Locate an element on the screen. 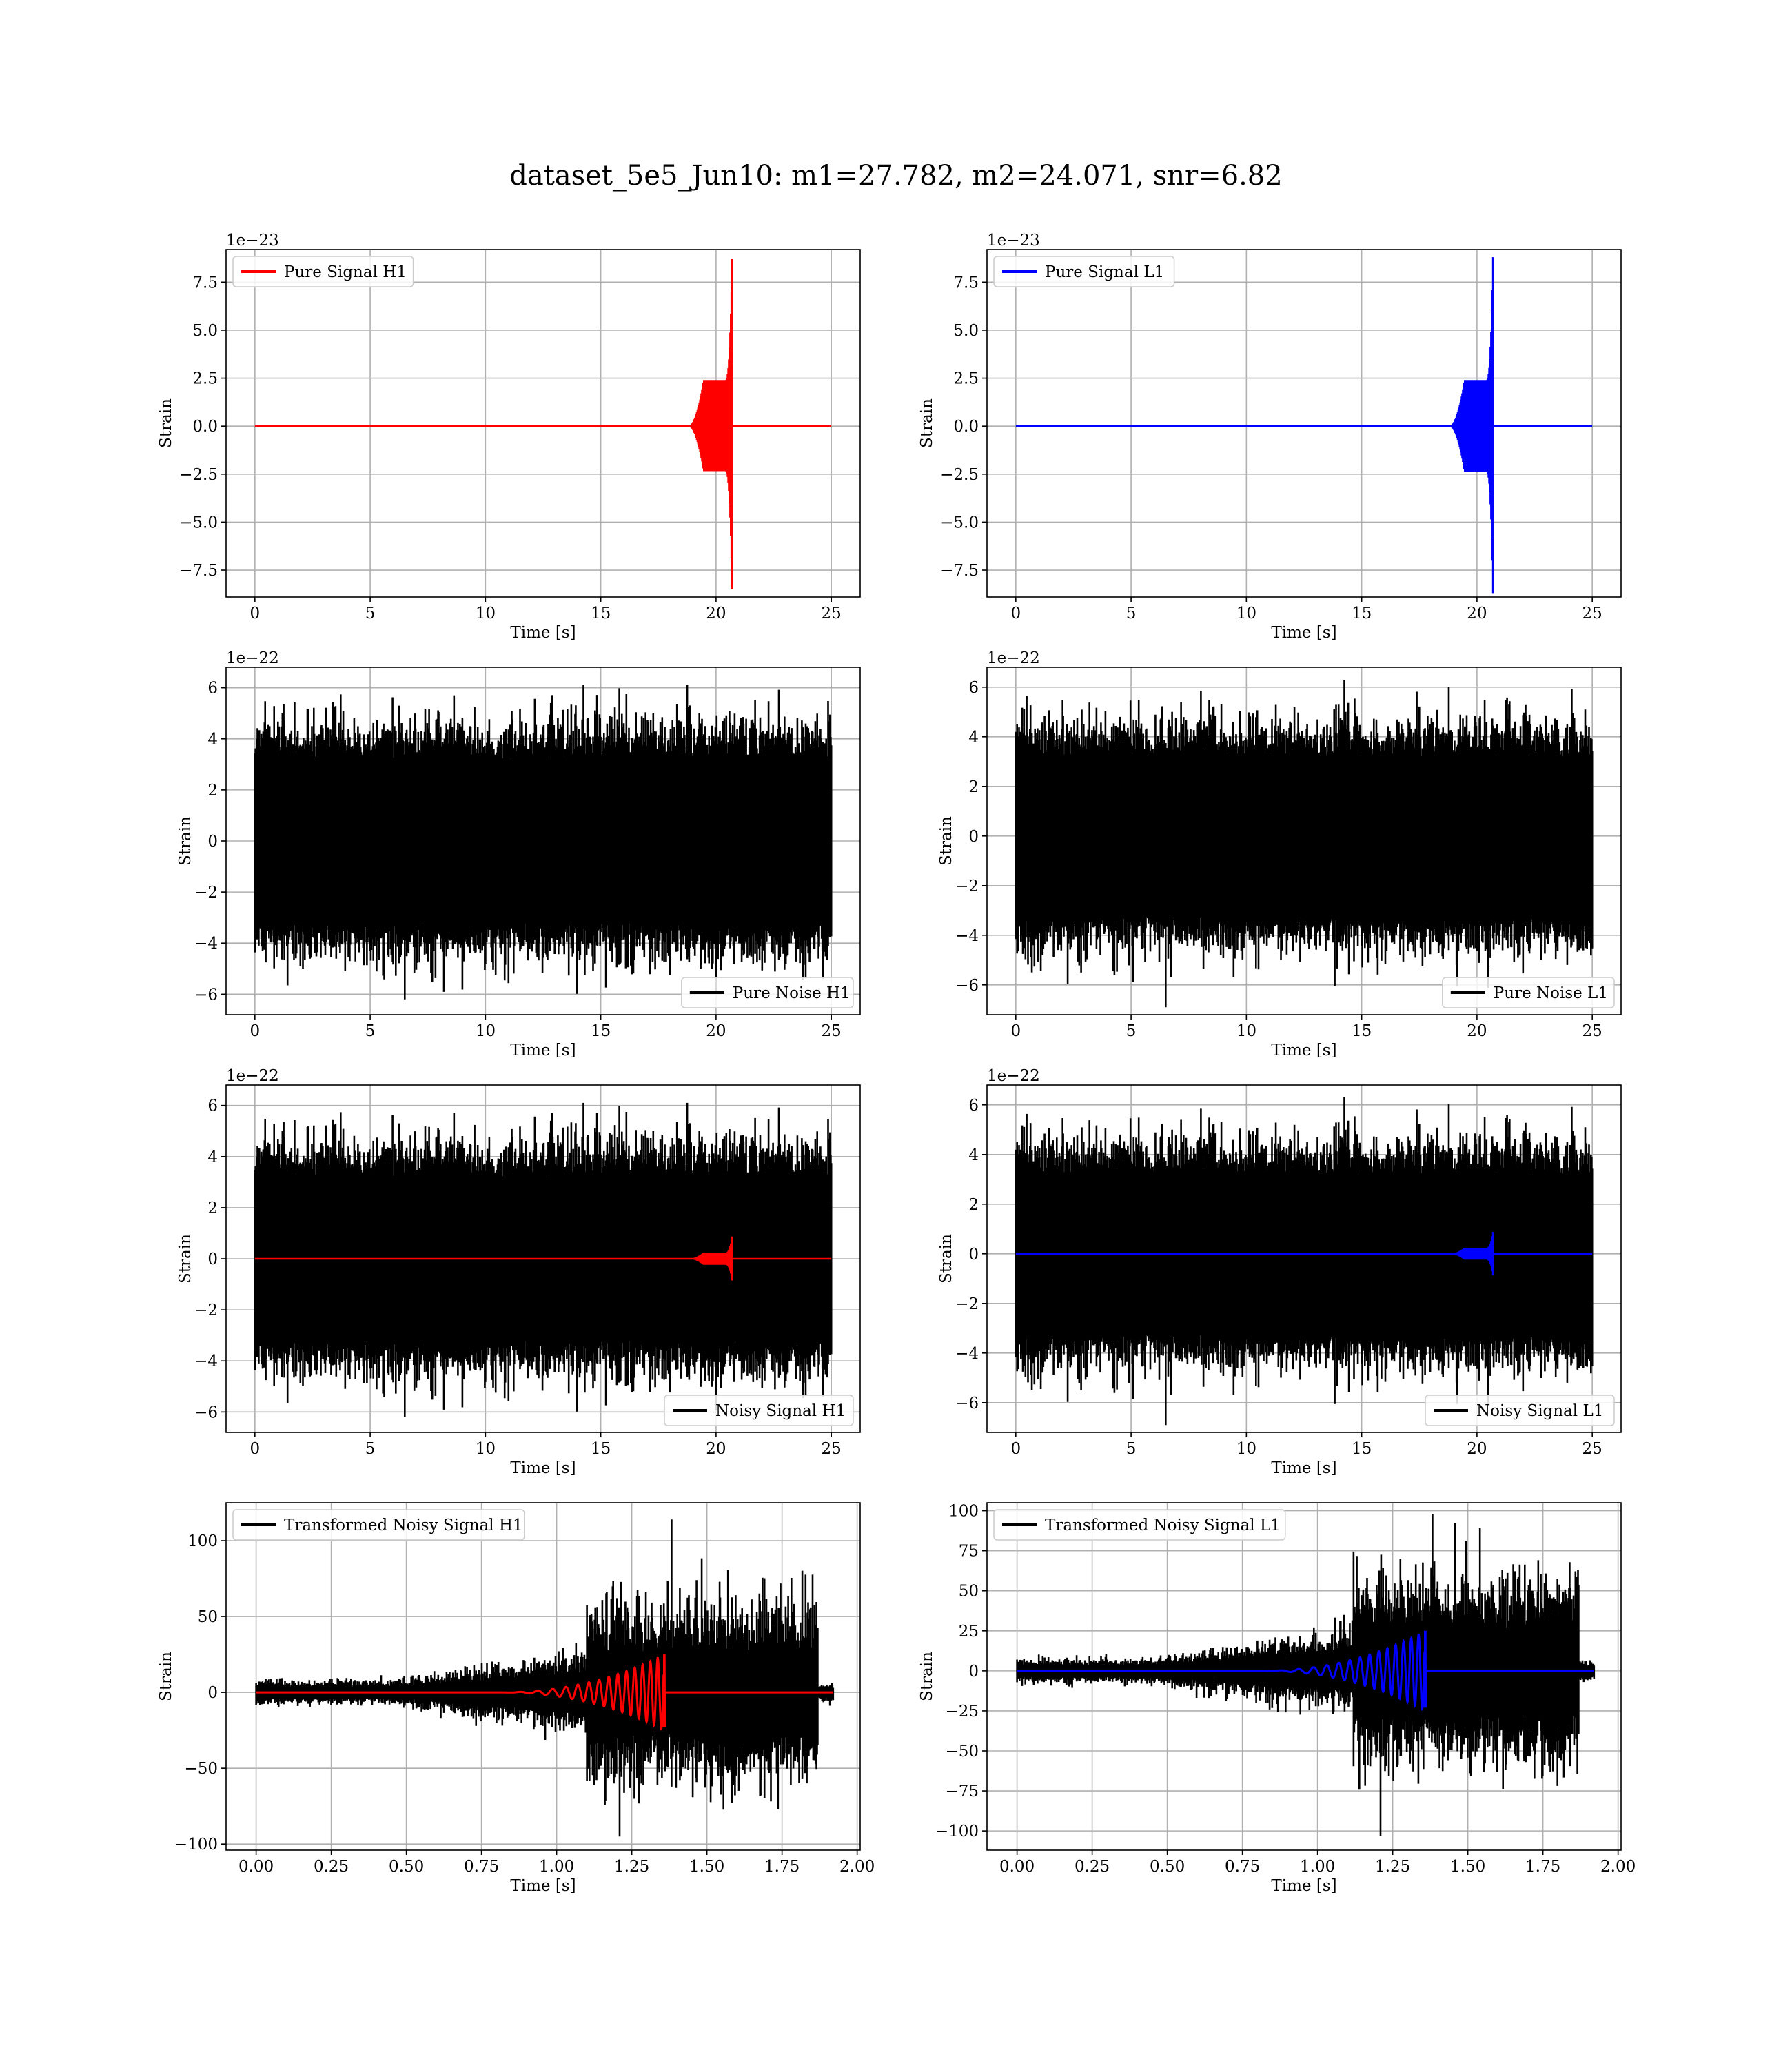 Image resolution: width=1792 pixels, height=2068 pixels. legend-label: Pure Signal H1 is located at coordinates (345, 272).